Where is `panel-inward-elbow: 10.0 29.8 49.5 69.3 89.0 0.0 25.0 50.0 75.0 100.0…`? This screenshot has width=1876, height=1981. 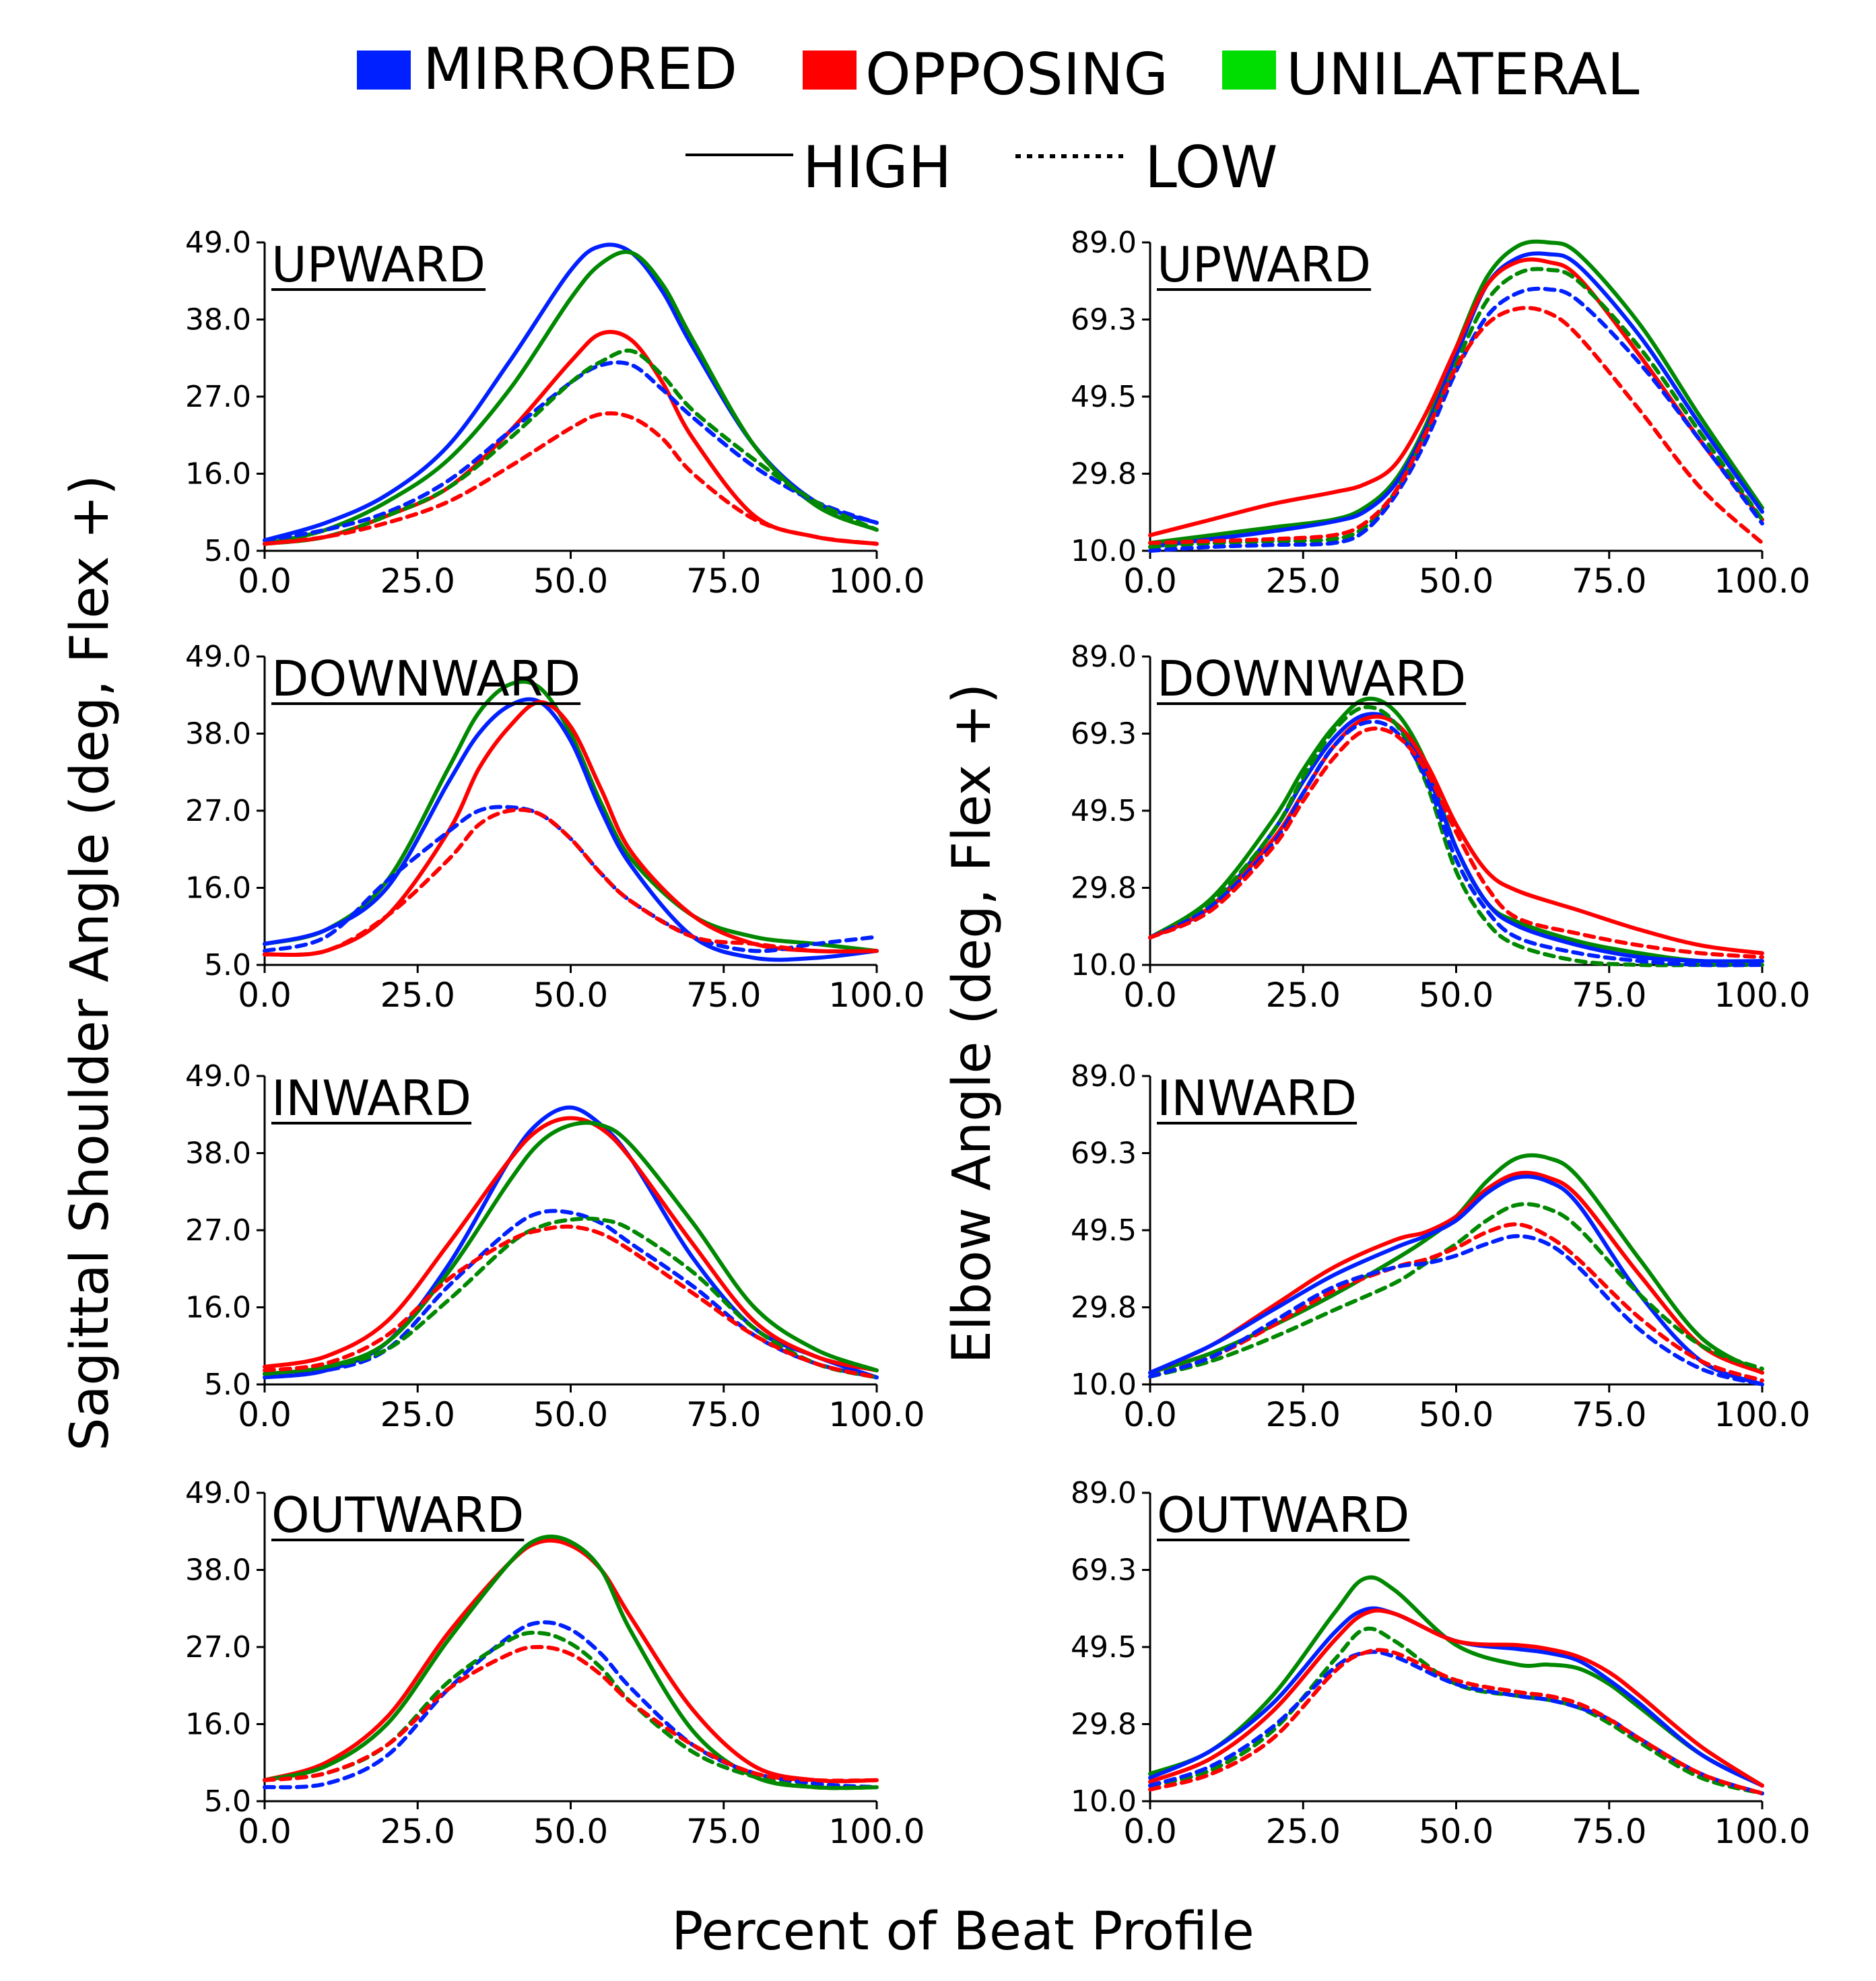 panel-inward-elbow: 10.0 29.8 49.5 69.3 89.0 0.0 25.0 50.0 75.0 100.0… is located at coordinates (1441, 1246).